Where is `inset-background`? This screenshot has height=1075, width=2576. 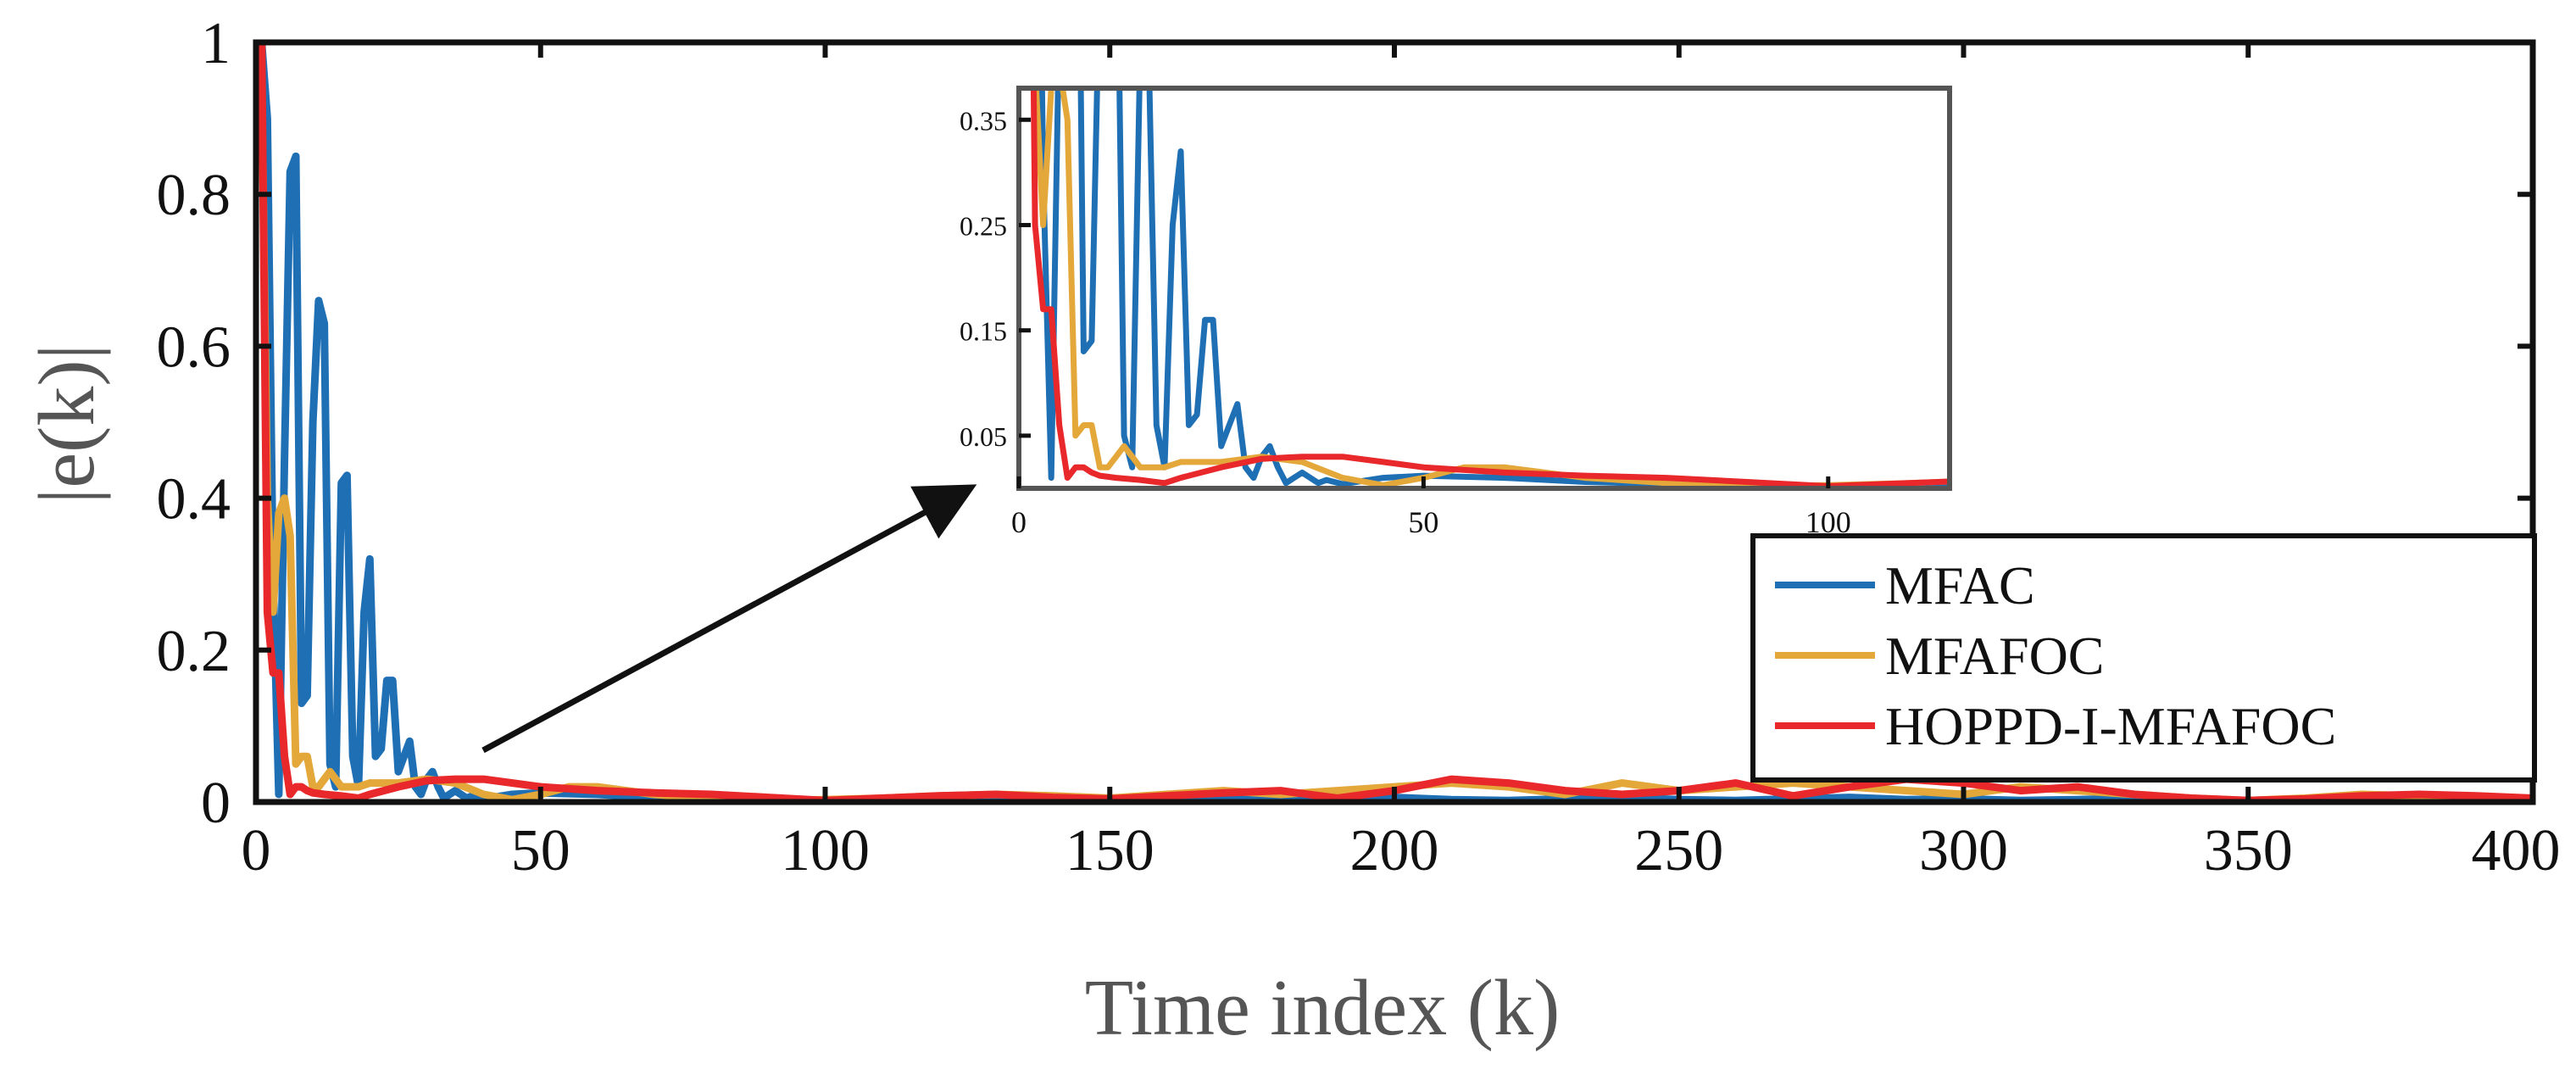
inset-background is located at coordinates (1484, 288).